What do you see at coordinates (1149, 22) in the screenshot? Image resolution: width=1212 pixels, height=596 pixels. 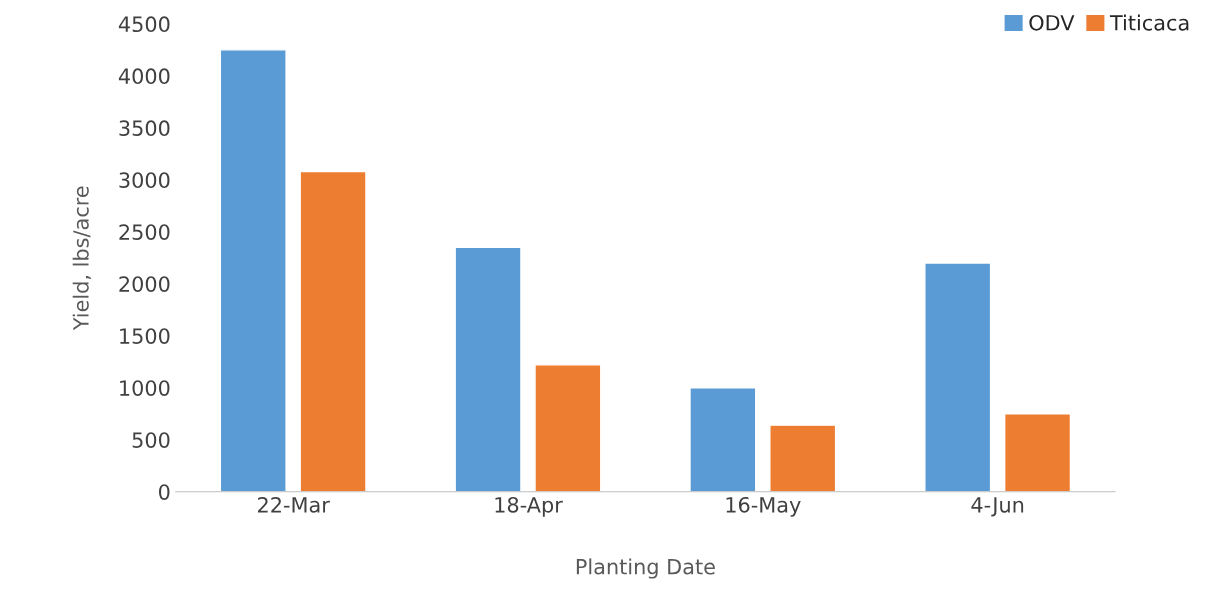 I see `legend-label: Titicaca` at bounding box center [1149, 22].